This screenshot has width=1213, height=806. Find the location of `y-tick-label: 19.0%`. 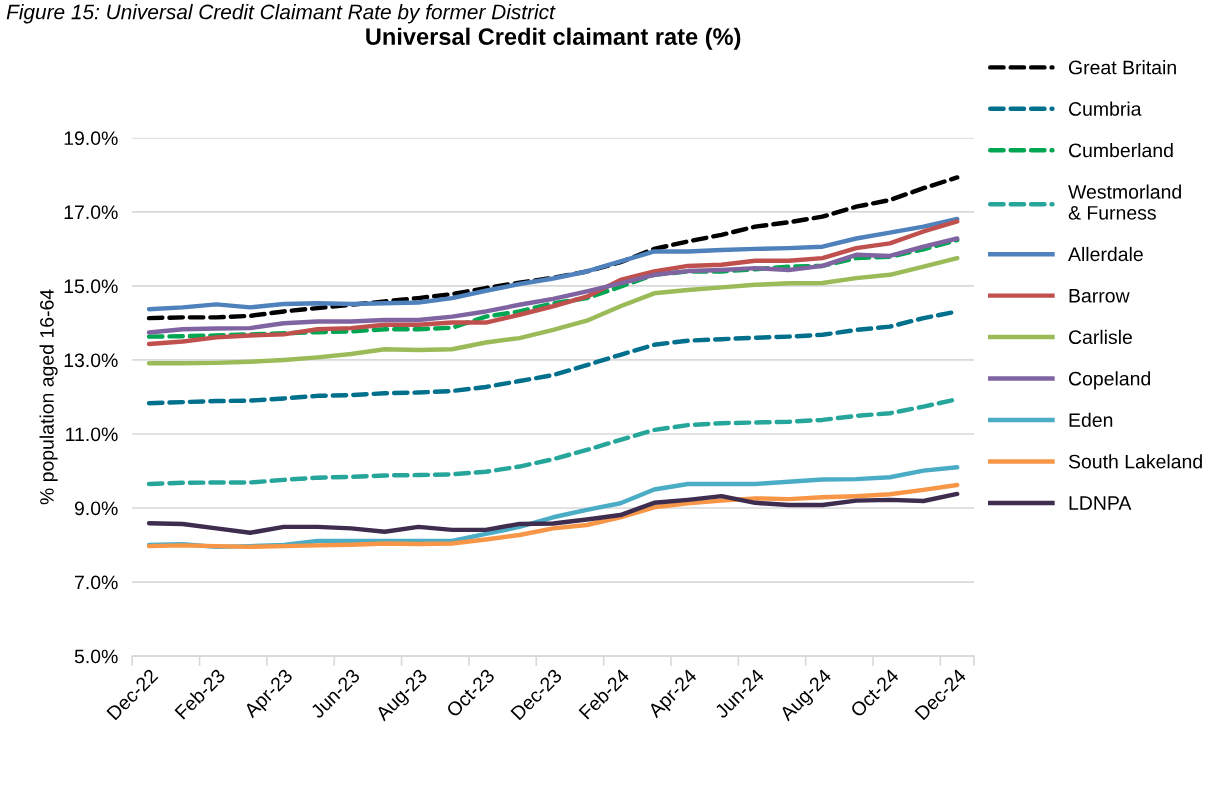

y-tick-label: 19.0% is located at coordinates (91, 138).